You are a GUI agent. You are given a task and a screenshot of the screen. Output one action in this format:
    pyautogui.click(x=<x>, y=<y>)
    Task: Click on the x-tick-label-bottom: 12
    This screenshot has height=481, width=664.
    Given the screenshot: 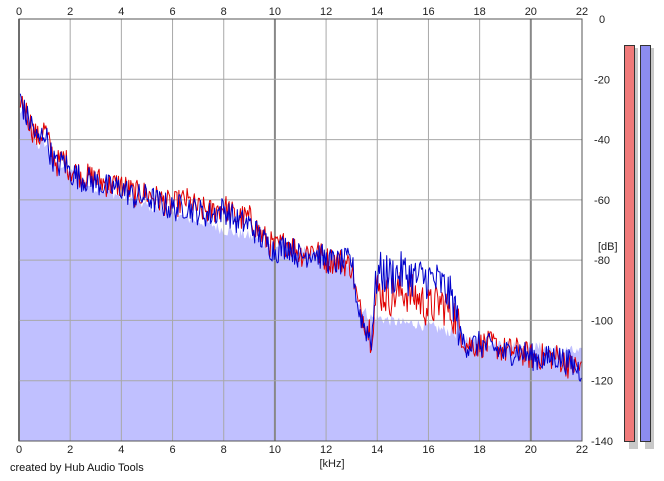 What is the action you would take?
    pyautogui.click(x=326, y=450)
    